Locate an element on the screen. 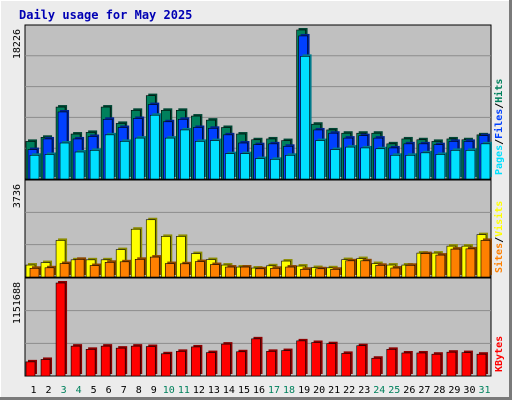  bar-kbytes-day-16-face is located at coordinates (256, 357).